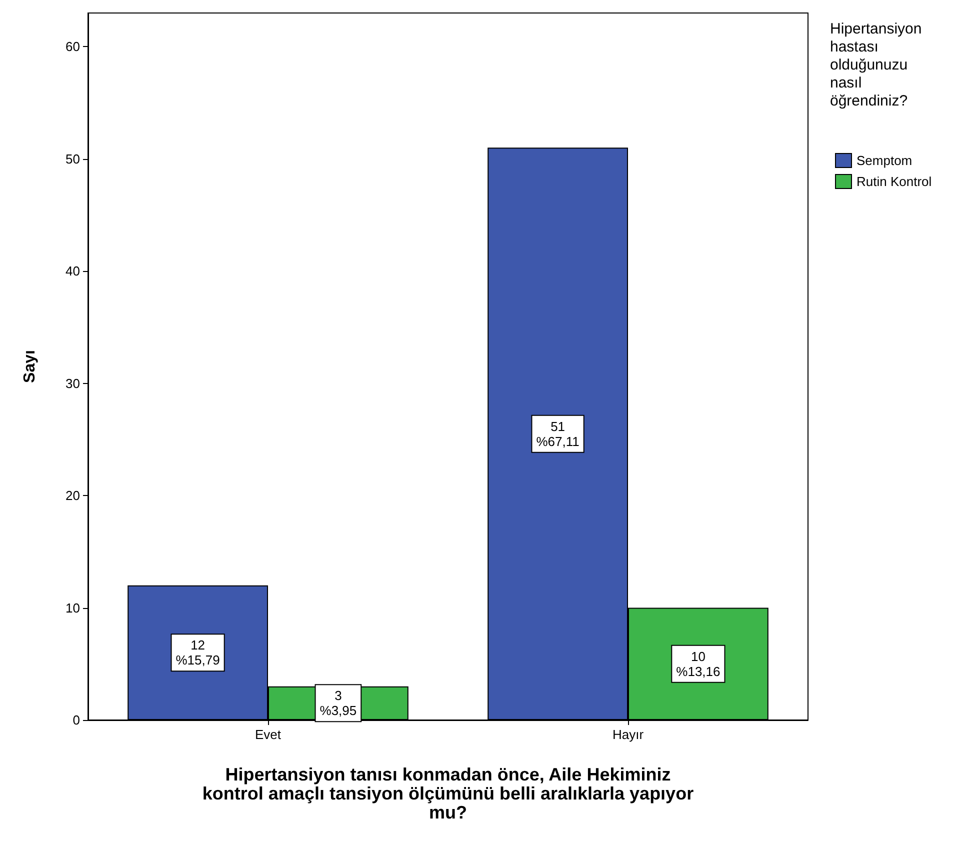  Describe the element at coordinates (73, 383) in the screenshot. I see `y-tick-label: 30` at that location.